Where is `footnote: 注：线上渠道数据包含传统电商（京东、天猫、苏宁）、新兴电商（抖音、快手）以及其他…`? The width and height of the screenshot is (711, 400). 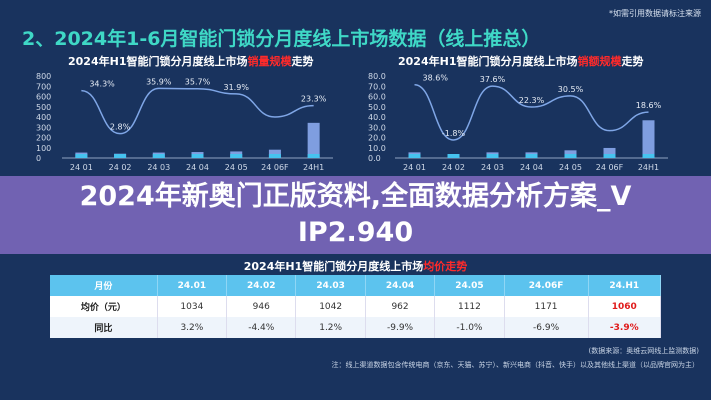
footnote: 注：线上渠道数据包含传统电商（京东、天猫、苏宁）、新兴电商（抖音、快手）以及其他… is located at coordinates (515, 365).